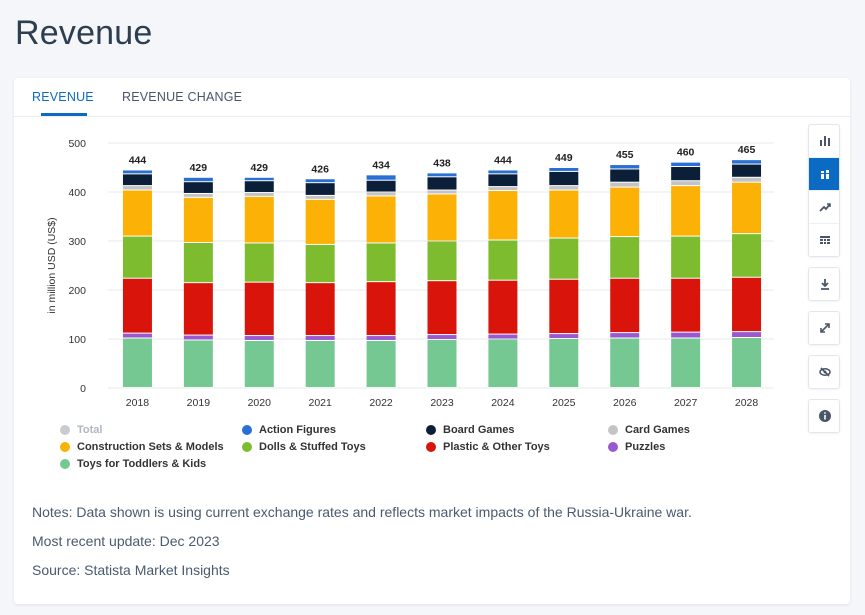  I want to click on legend-label: Construction Sets & Models, so click(150, 447).